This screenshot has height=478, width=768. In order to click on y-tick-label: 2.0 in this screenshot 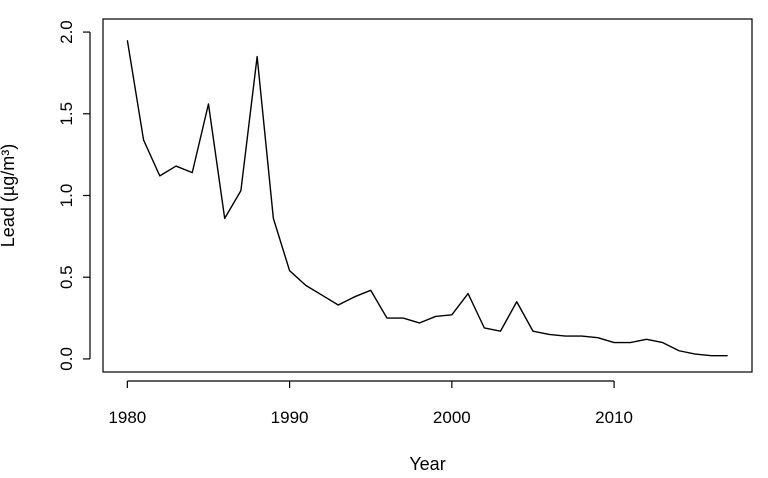, I will do `click(66, 32)`.